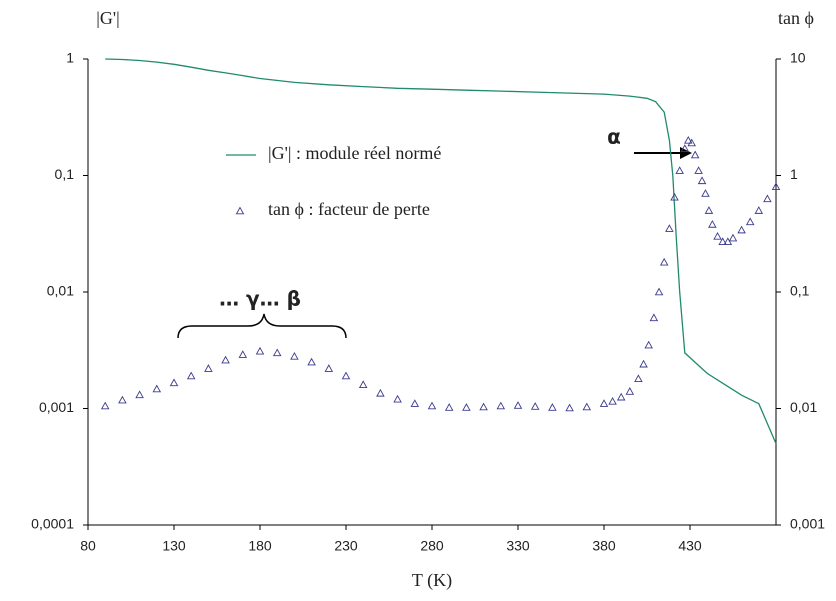 The width and height of the screenshot is (836, 601). Describe the element at coordinates (88, 546) in the screenshot. I see `x-tick-label: 80` at that location.